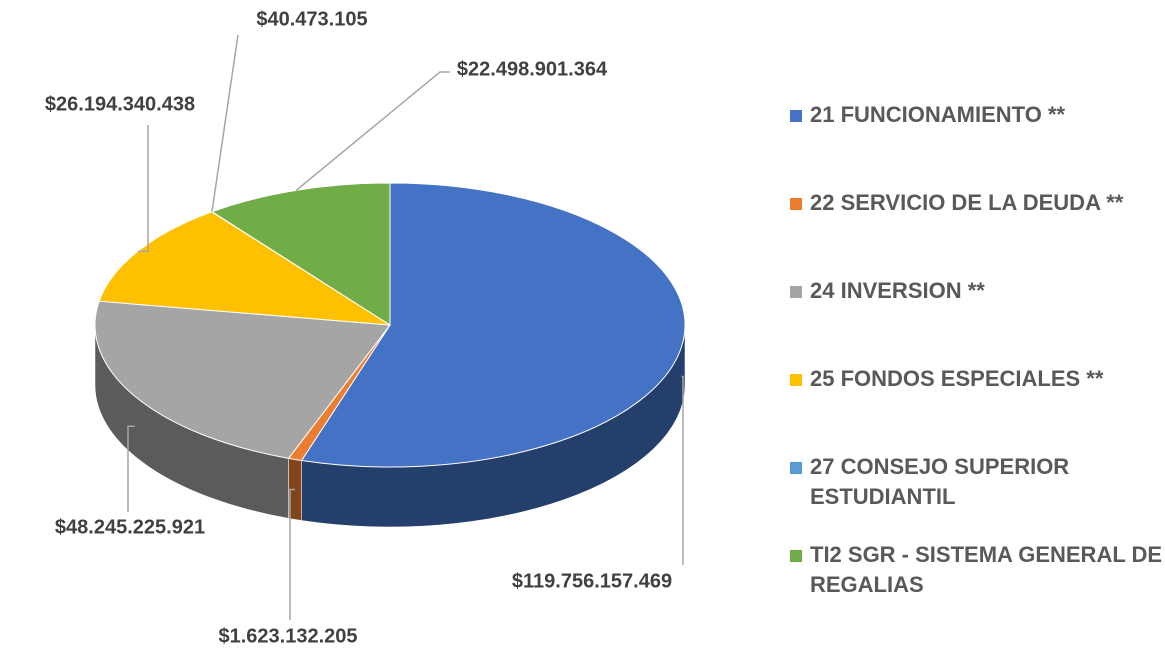 The width and height of the screenshot is (1165, 650). Describe the element at coordinates (986, 569) in the screenshot. I see `legend-label: TI2 SGR - SISTEMA GENERAL DE REGALIAS` at that location.